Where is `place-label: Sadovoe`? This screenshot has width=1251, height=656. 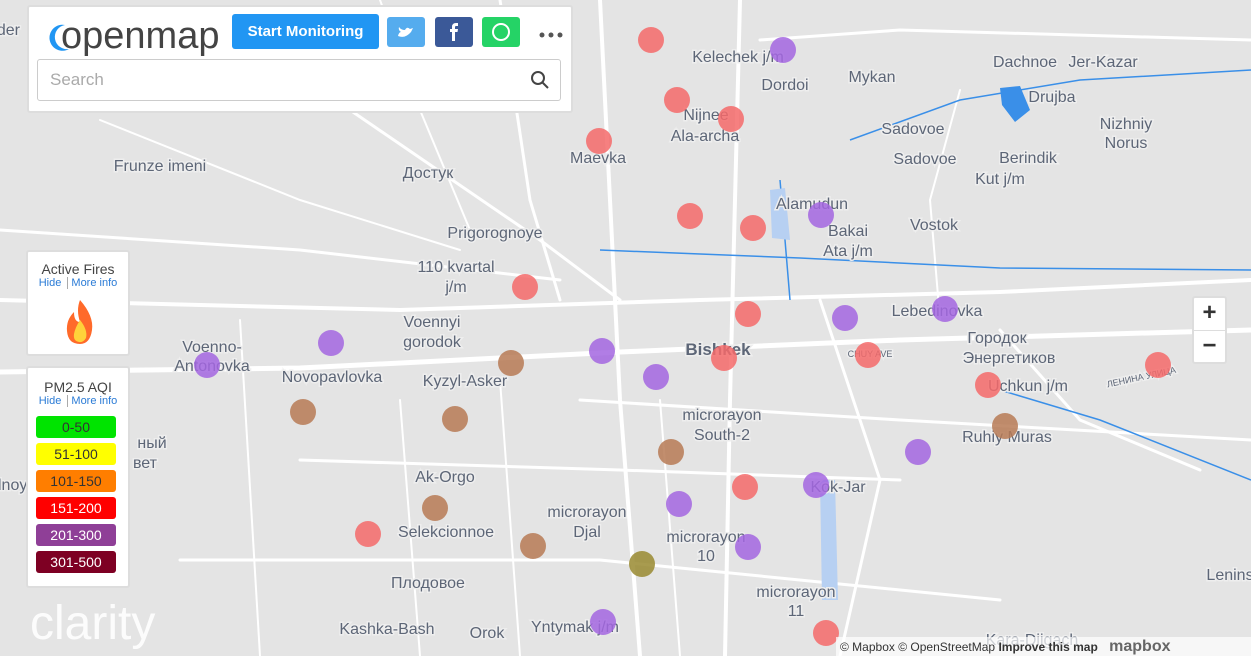 place-label: Sadovoe is located at coordinates (912, 129).